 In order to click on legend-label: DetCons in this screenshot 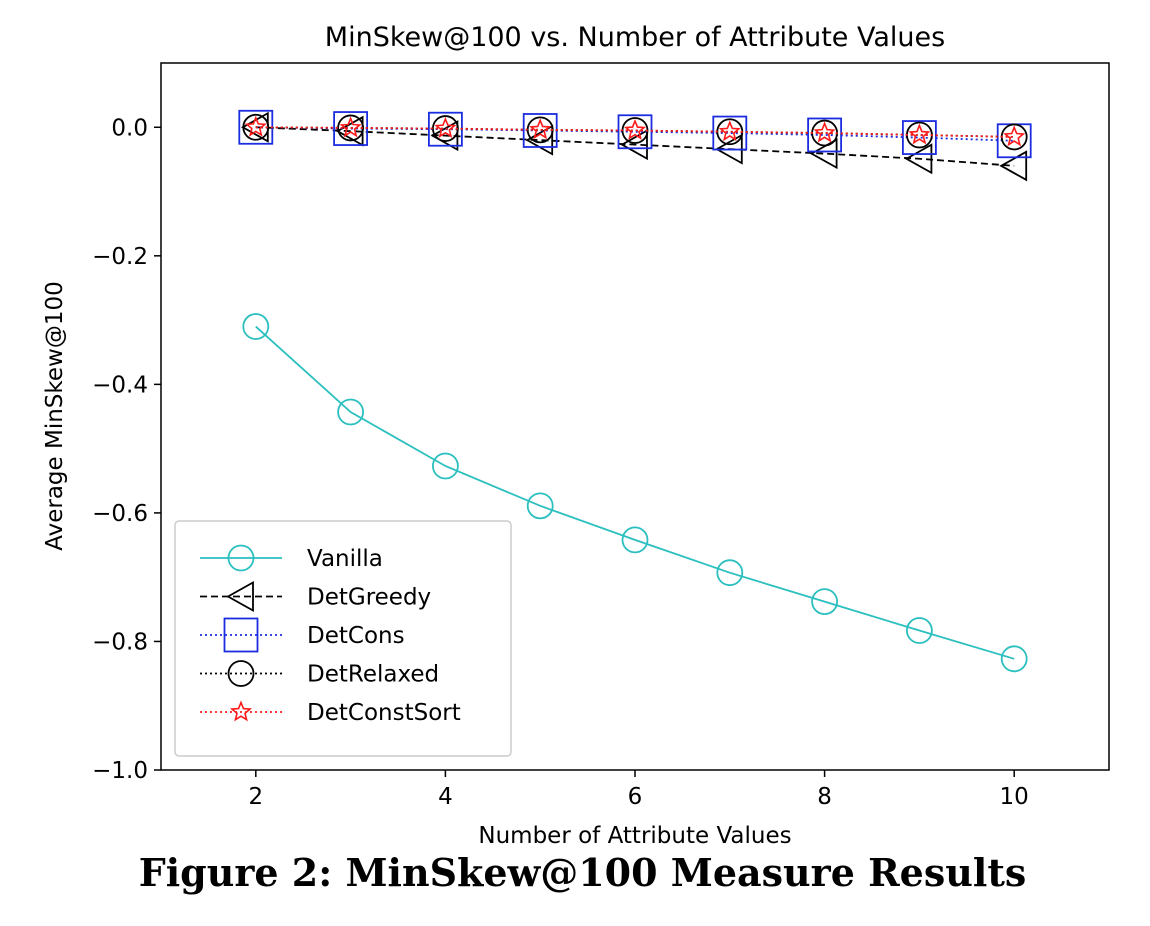, I will do `click(356, 636)`.